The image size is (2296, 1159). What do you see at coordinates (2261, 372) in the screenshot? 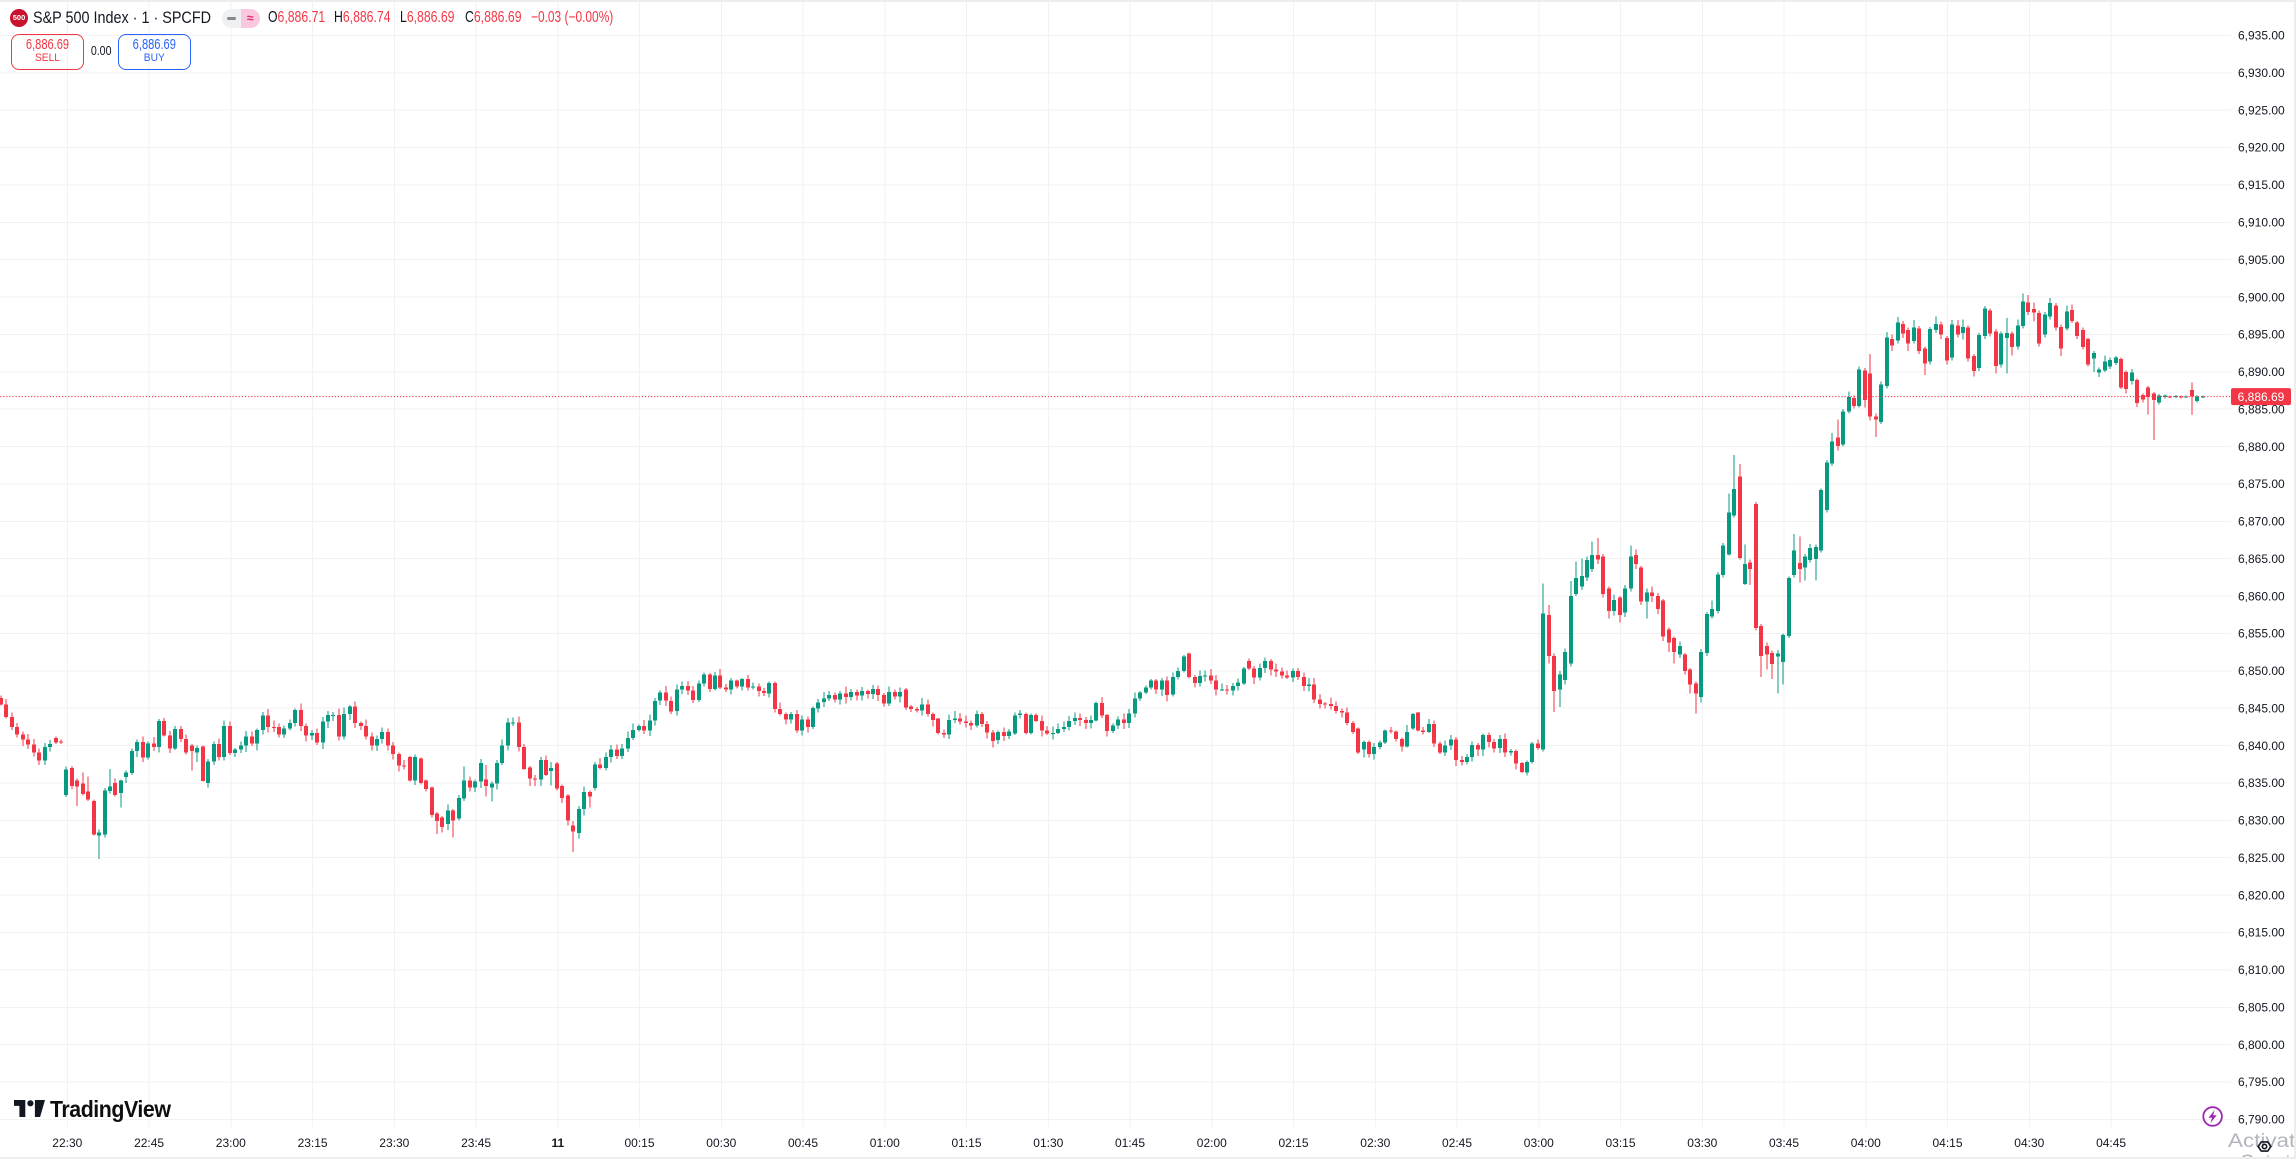
I see `svg-text: 6,890.00` at bounding box center [2261, 372].